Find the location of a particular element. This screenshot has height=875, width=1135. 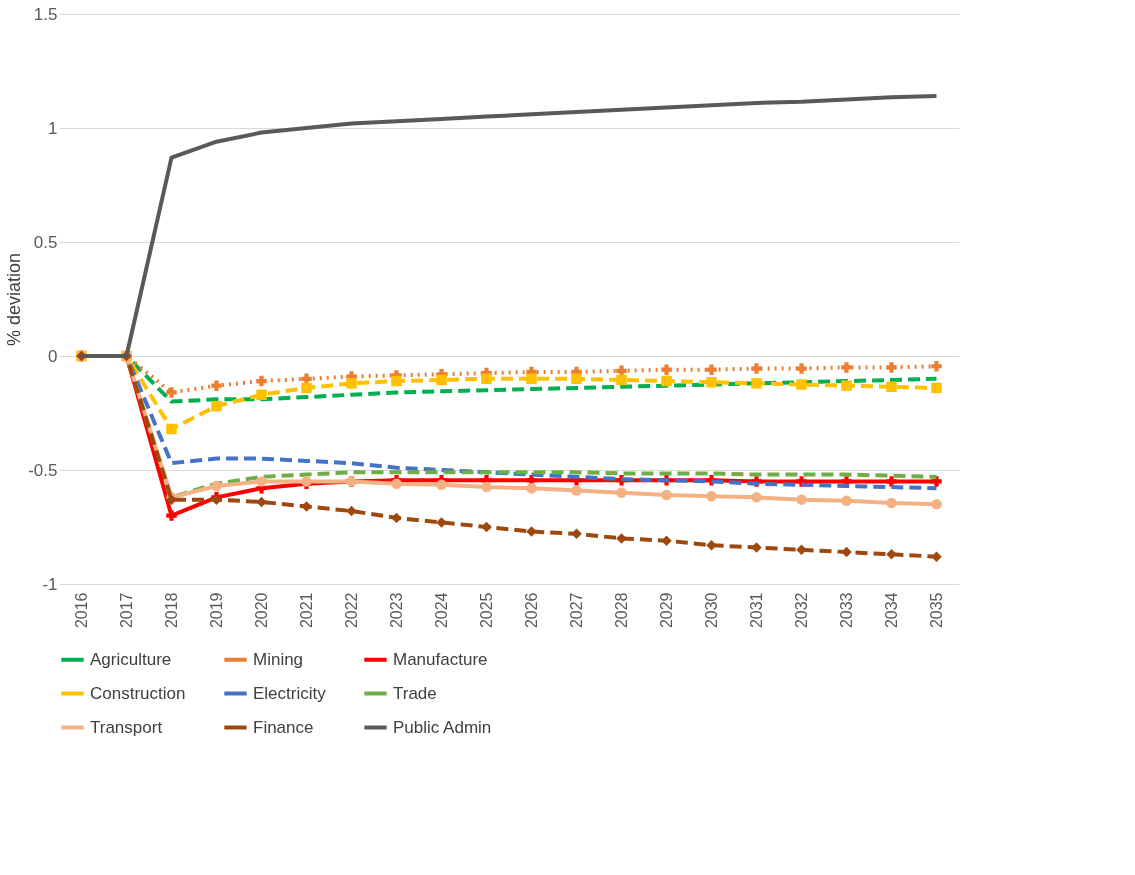

x-tick-label: 2031 is located at coordinates (756, 610).